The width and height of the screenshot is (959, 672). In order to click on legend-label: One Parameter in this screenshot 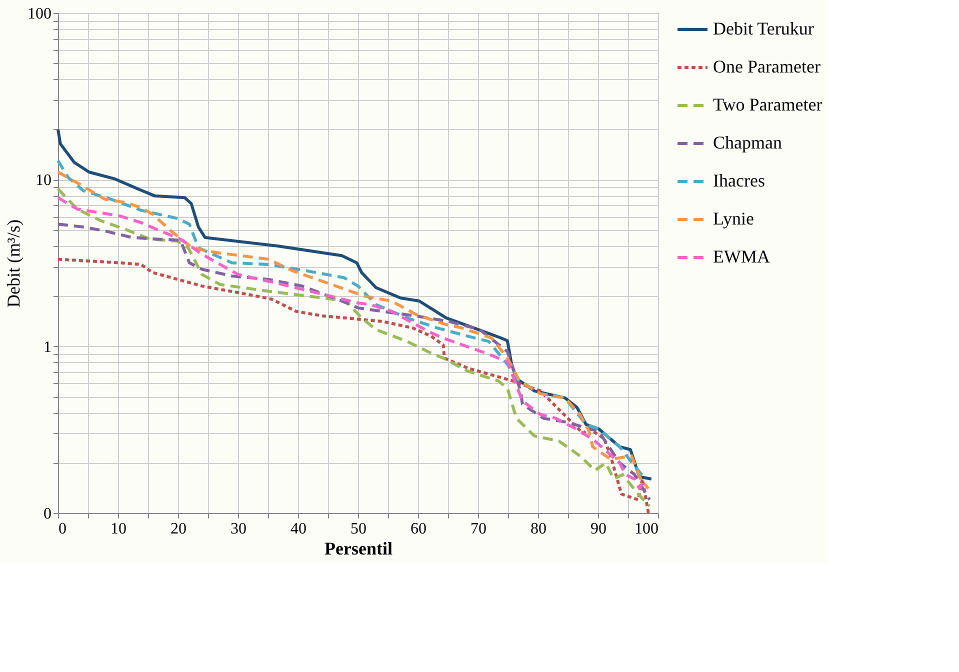, I will do `click(766, 66)`.